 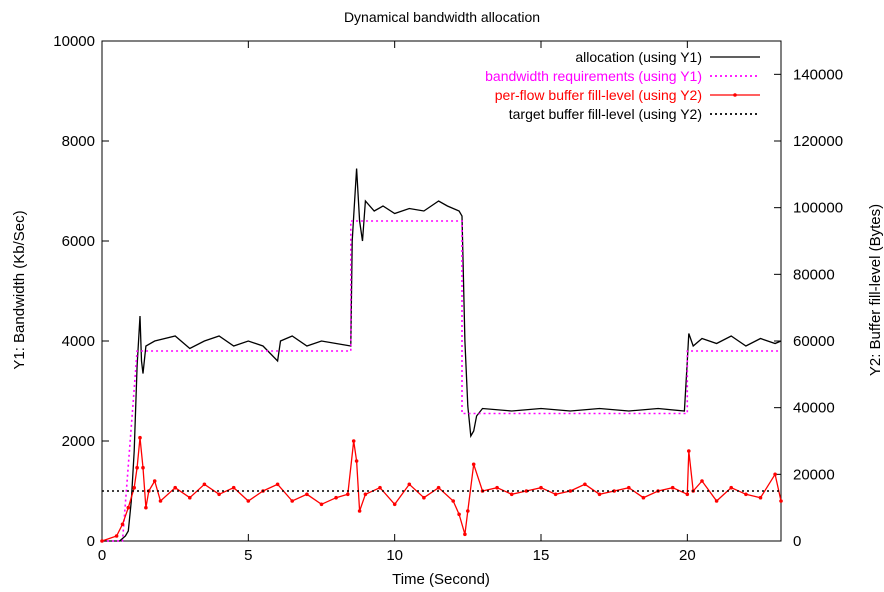 What do you see at coordinates (638, 57) in the screenshot?
I see `legend-label: allocation (using Y1)` at bounding box center [638, 57].